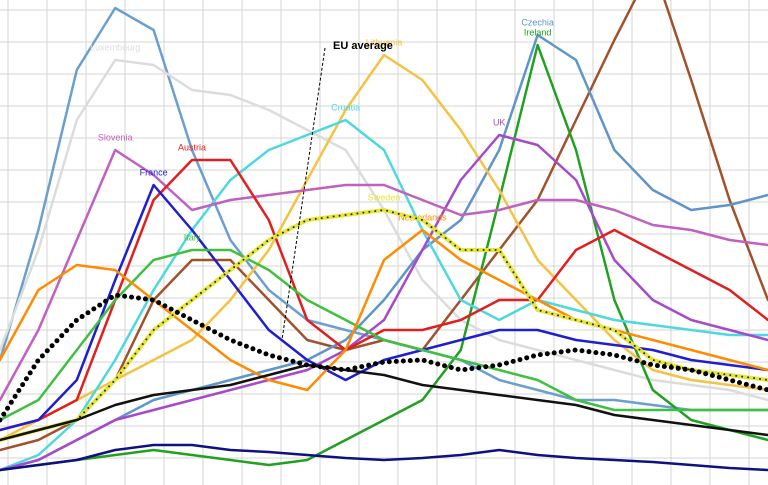  What do you see at coordinates (192, 147) in the screenshot?
I see `series-label: Austria` at bounding box center [192, 147].